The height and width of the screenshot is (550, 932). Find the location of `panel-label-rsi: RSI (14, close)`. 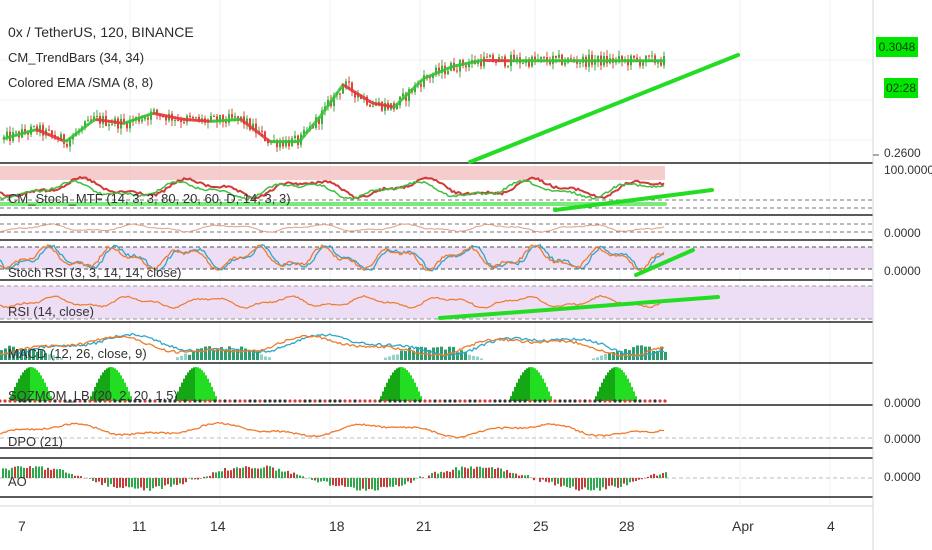

panel-label-rsi: RSI (14, close) is located at coordinates (51, 311).